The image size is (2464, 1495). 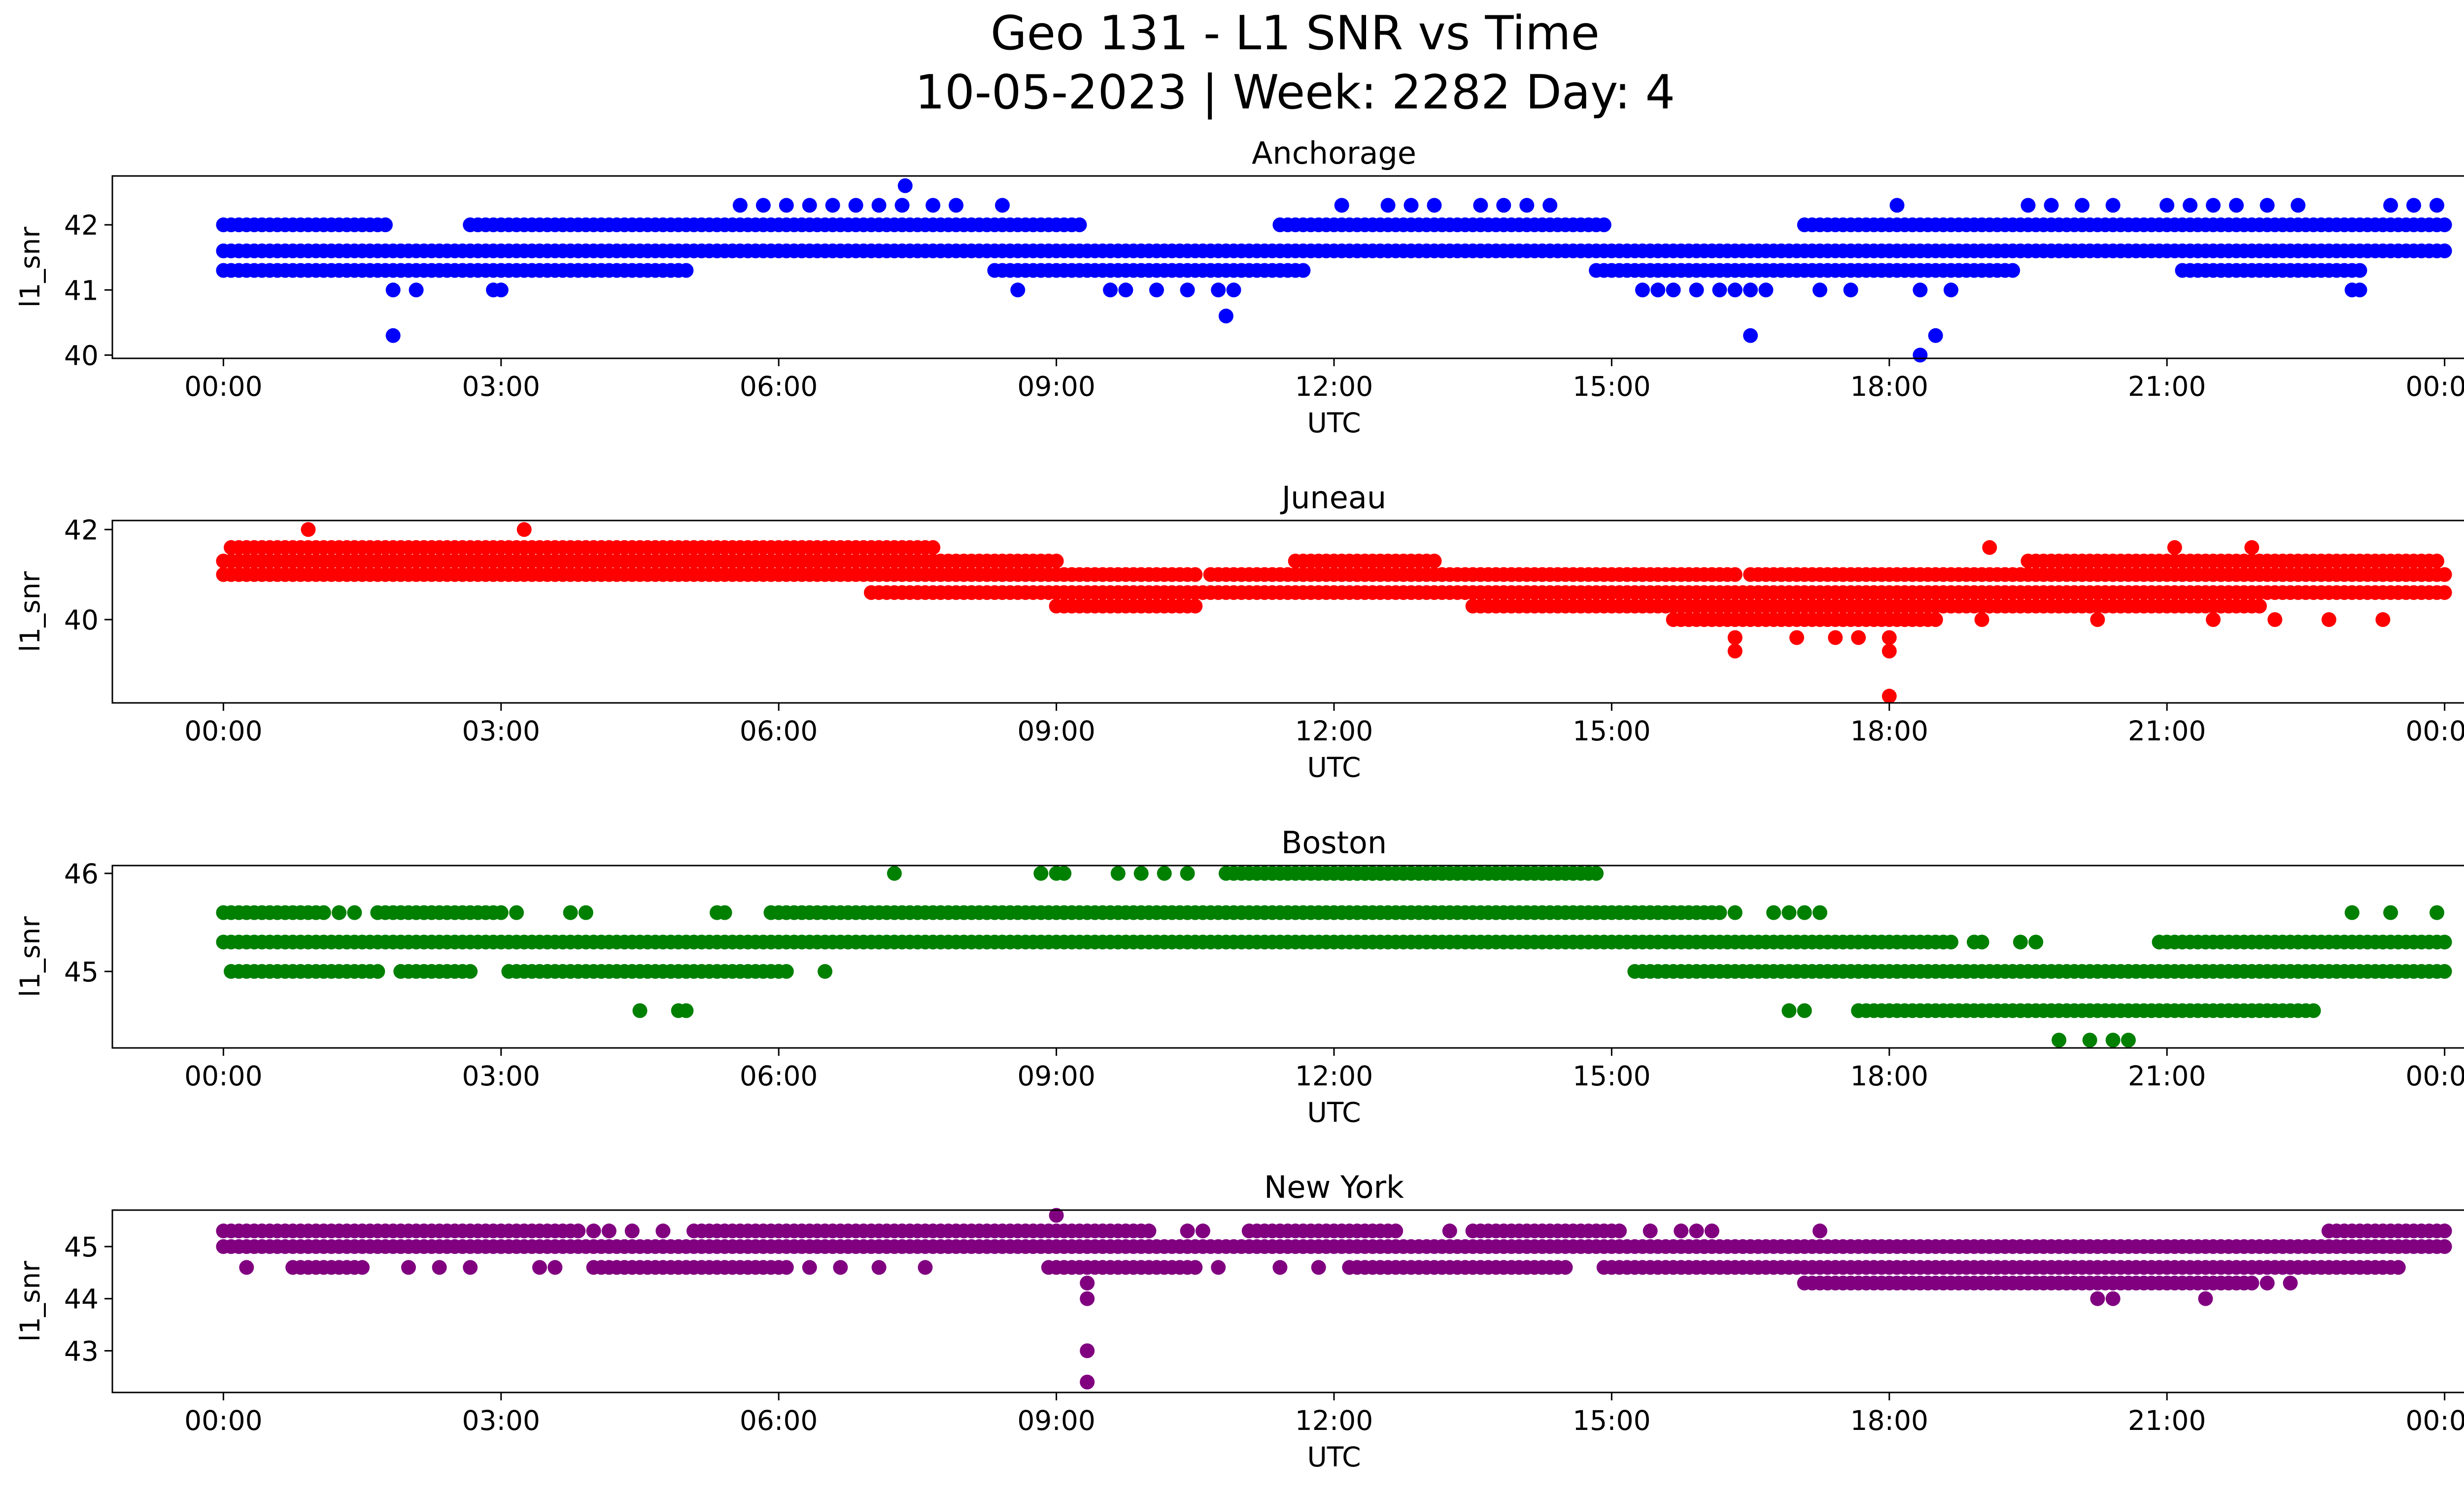 I want to click on figure-title-line2: 10-05-2023 | Week: 2282 Day: 4, so click(x=1295, y=93).